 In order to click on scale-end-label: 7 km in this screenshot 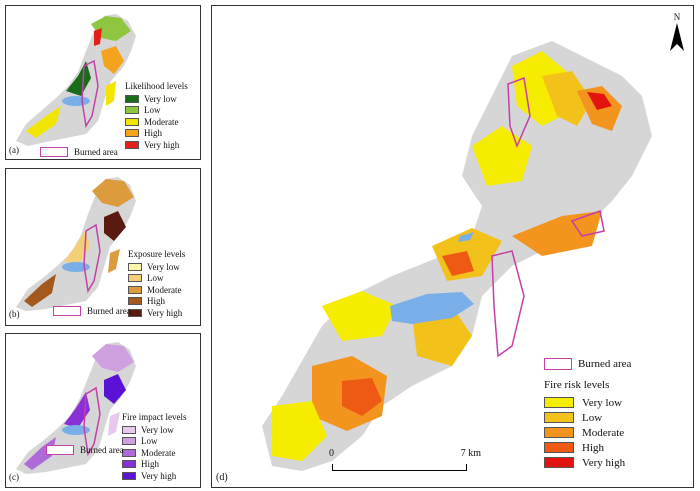, I will do `click(470, 453)`.